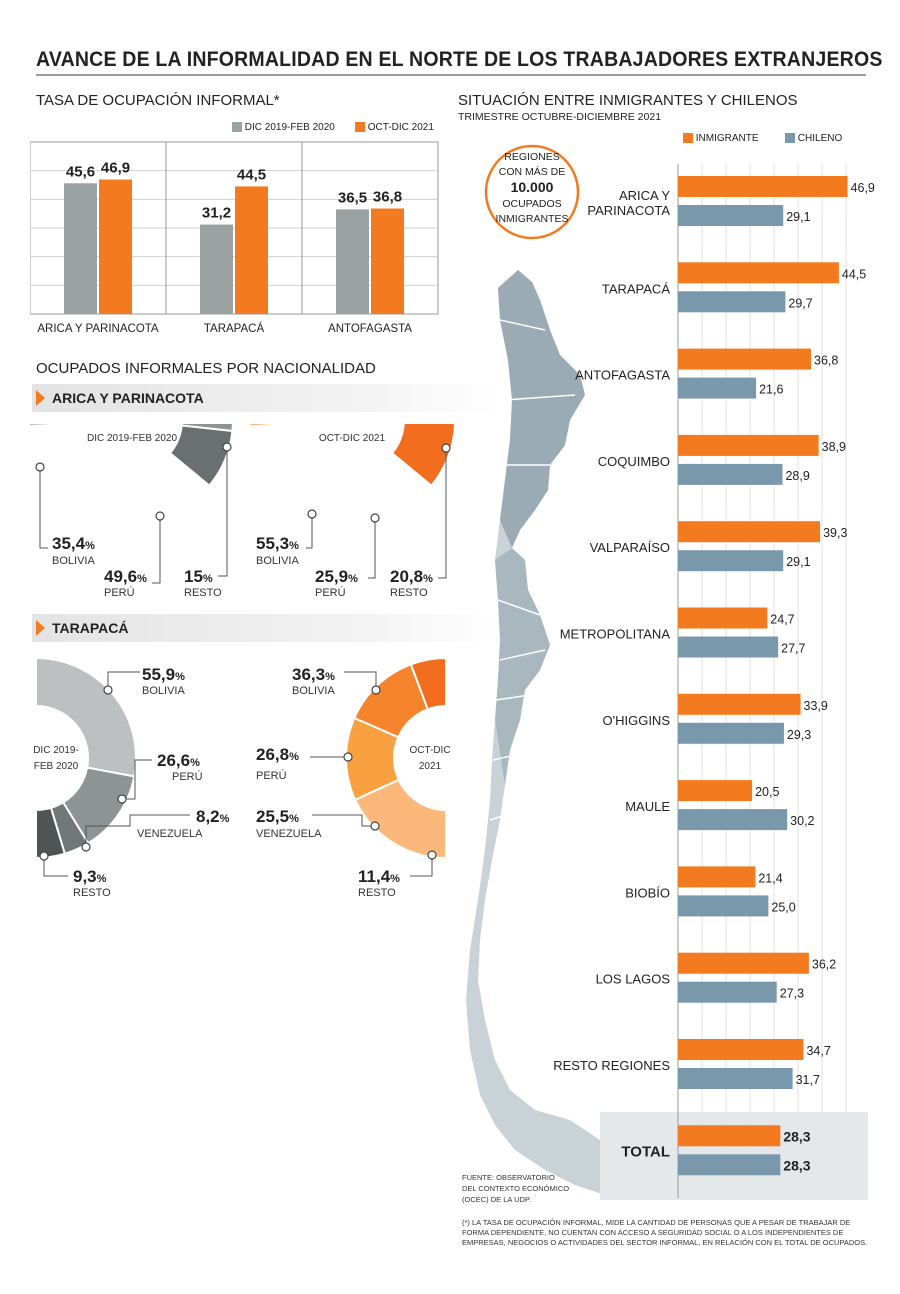  I want to click on hbar-chilean-label: 27,3, so click(792, 994).